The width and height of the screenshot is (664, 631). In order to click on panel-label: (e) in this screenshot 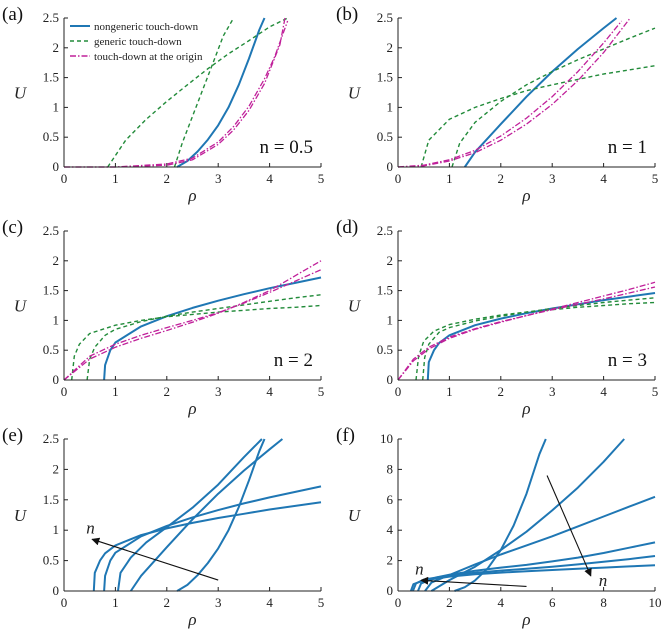, I will do `click(12, 435)`.